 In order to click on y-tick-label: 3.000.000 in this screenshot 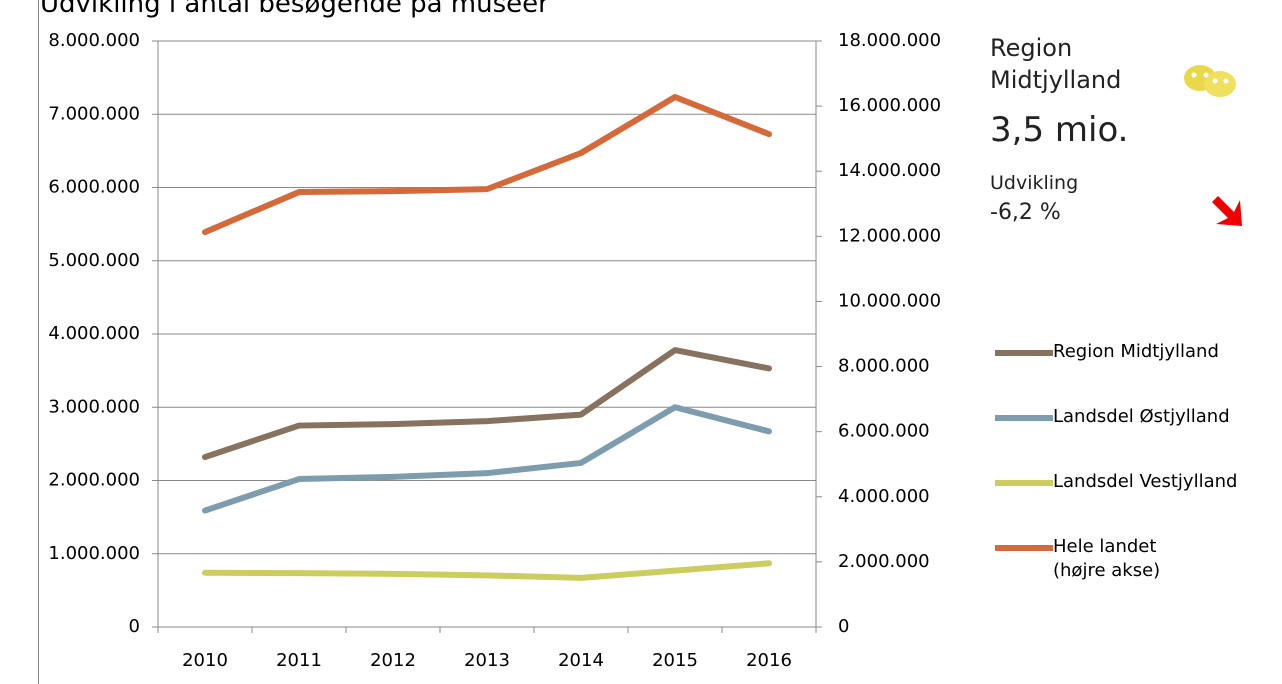, I will do `click(94, 406)`.